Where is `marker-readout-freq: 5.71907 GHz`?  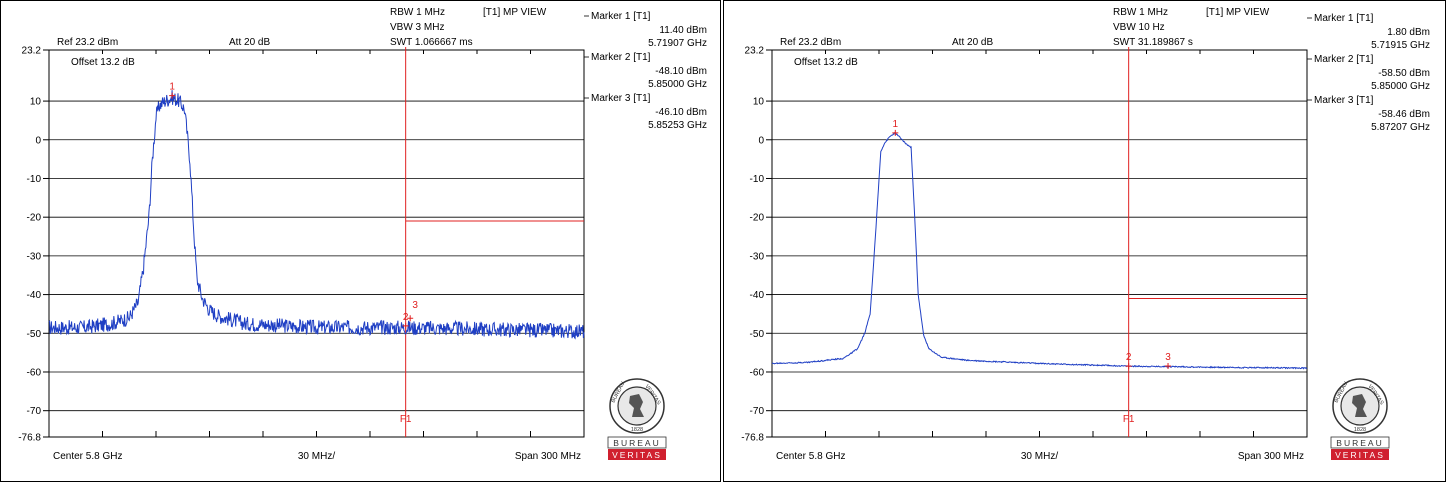 marker-readout-freq: 5.71907 GHz is located at coordinates (677, 43).